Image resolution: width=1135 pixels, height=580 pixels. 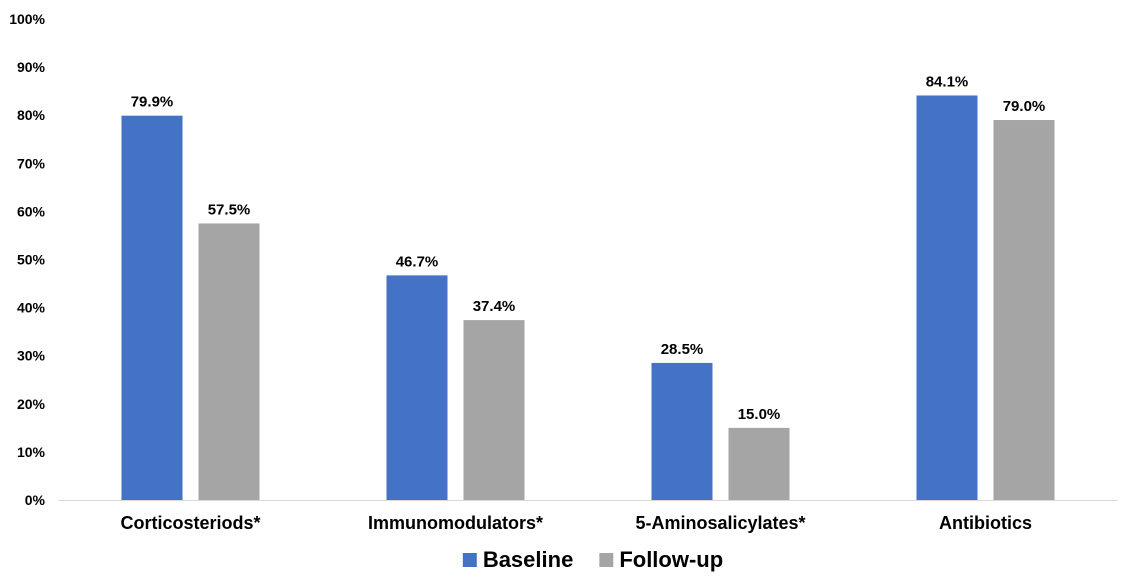 I want to click on y-tick-label: 70%, so click(x=31, y=163).